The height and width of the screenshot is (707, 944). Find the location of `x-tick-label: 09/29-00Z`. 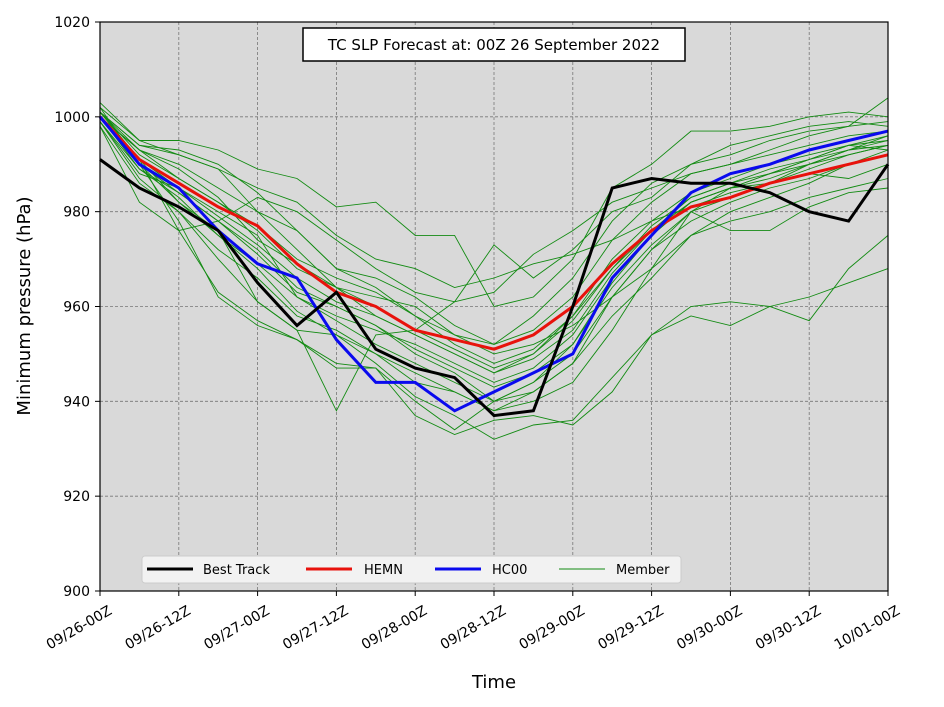

x-tick-label: 09/29-00Z is located at coordinates (552, 628).